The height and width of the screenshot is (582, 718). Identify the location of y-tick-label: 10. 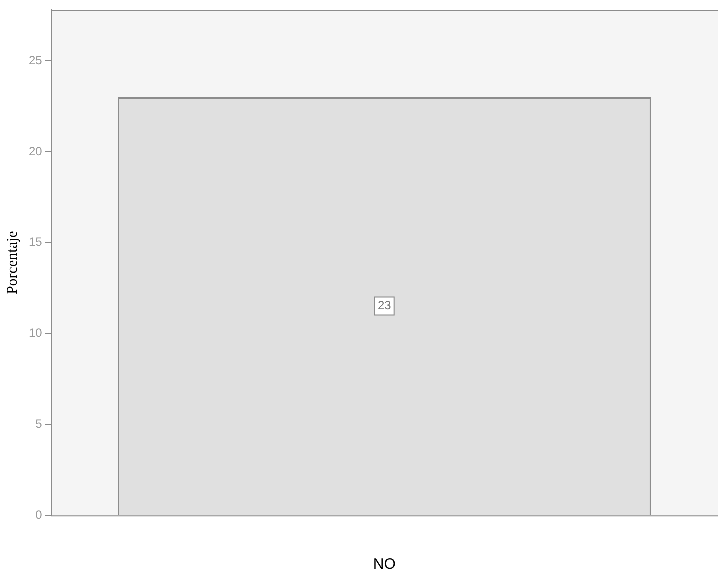
(35, 333).